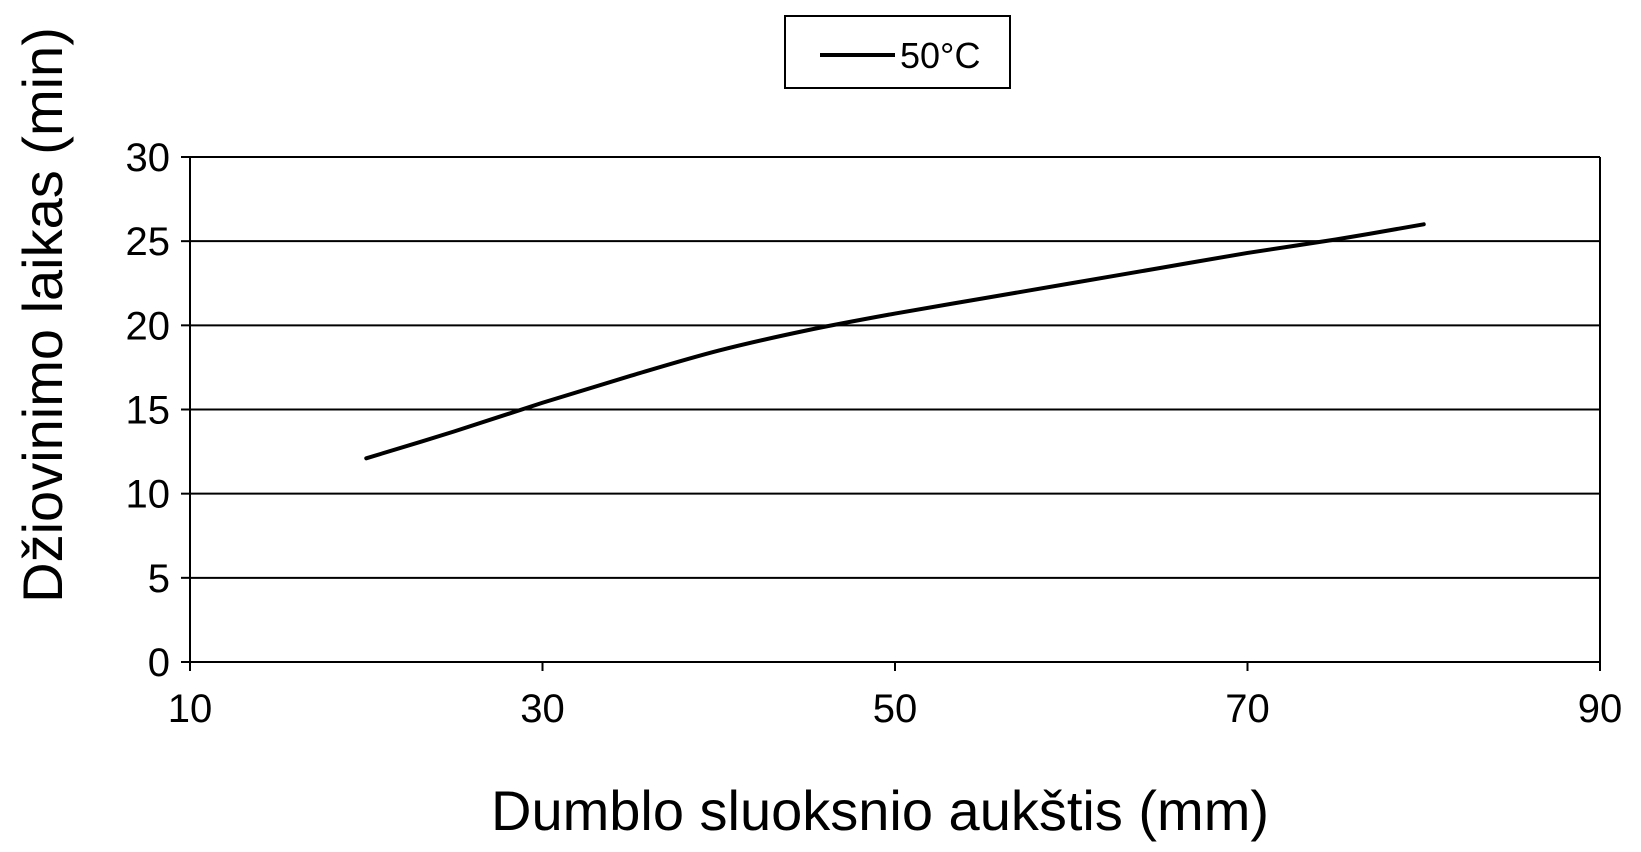 This screenshot has height=852, width=1641. Describe the element at coordinates (148, 495) in the screenshot. I see `y-tick-label-10: 10` at that location.